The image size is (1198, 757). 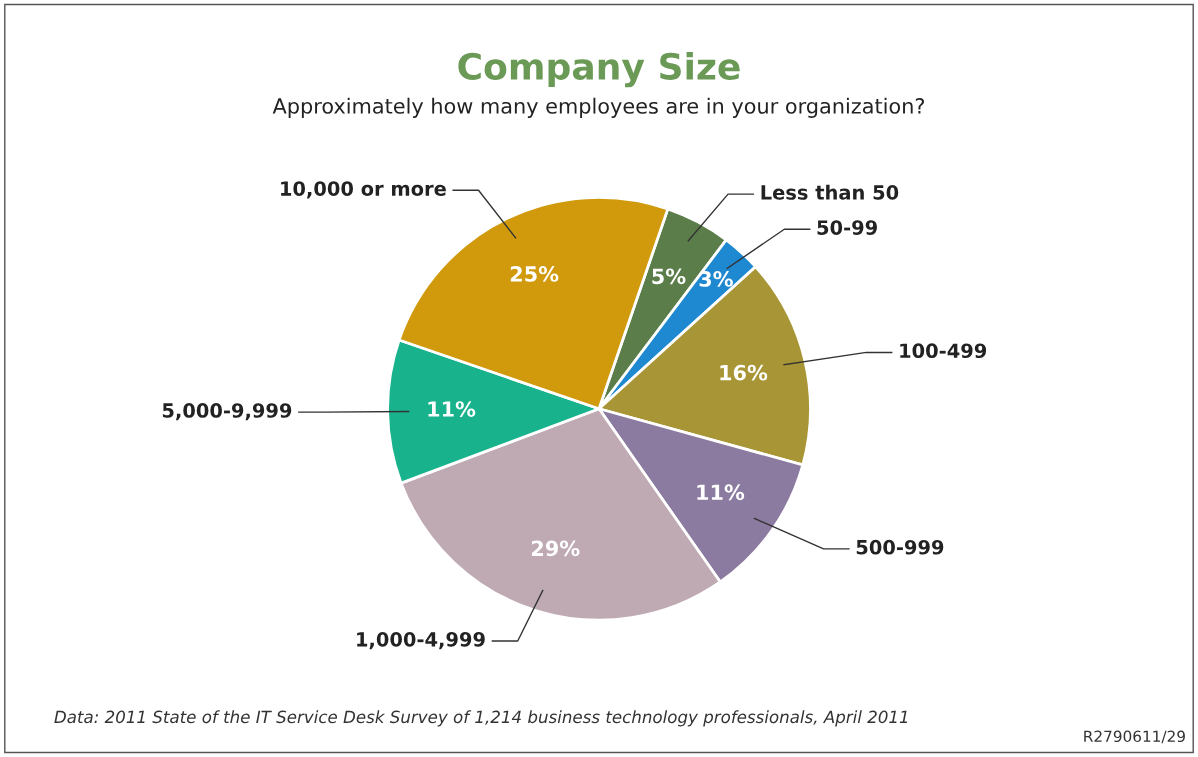 What do you see at coordinates (534, 274) in the screenshot?
I see `data-label: 25%` at bounding box center [534, 274].